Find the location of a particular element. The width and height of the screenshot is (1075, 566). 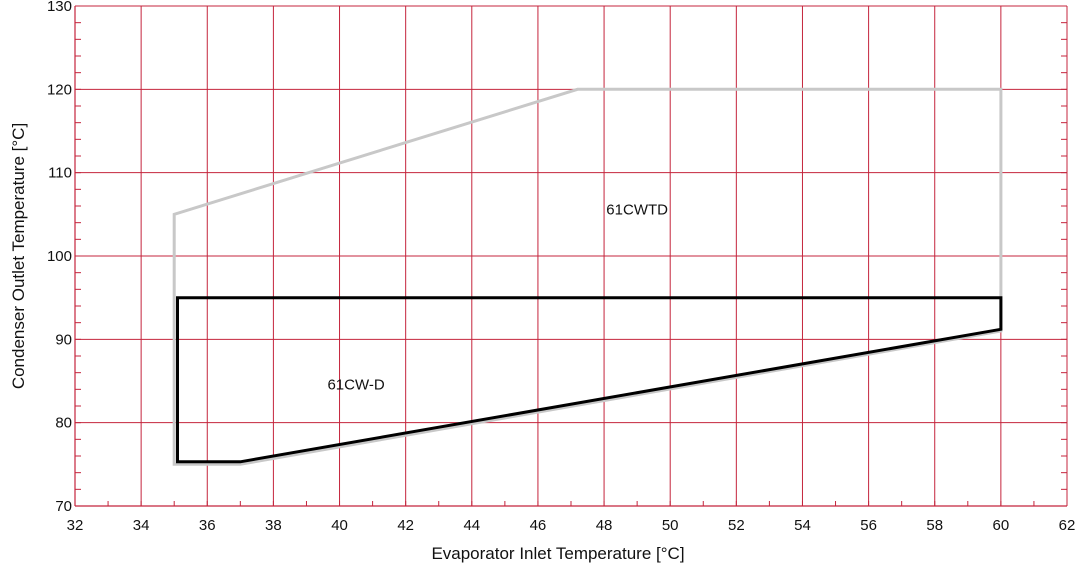

y-tick-label: 80 is located at coordinates (63, 423).